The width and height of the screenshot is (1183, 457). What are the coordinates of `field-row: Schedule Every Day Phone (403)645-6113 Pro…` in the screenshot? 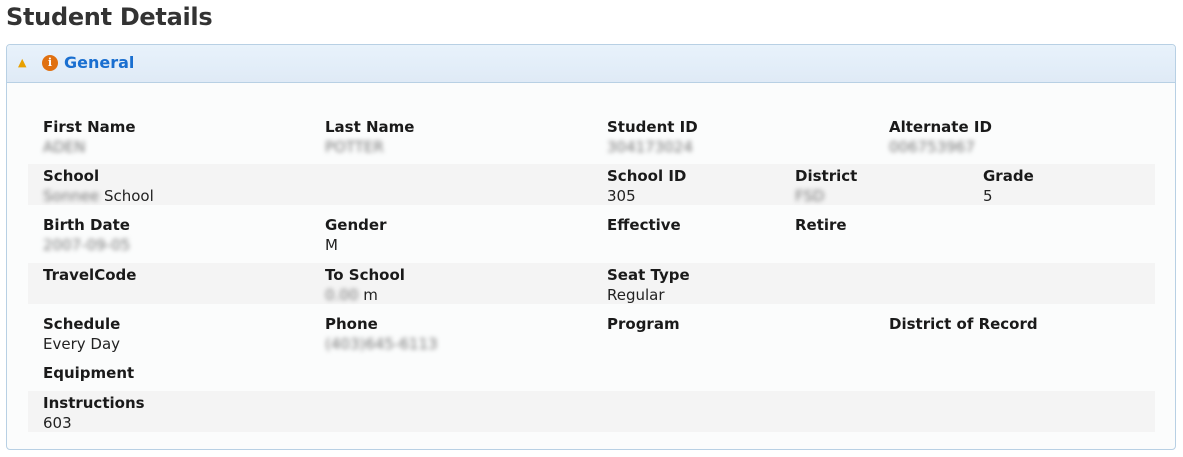 It's located at (591, 332).